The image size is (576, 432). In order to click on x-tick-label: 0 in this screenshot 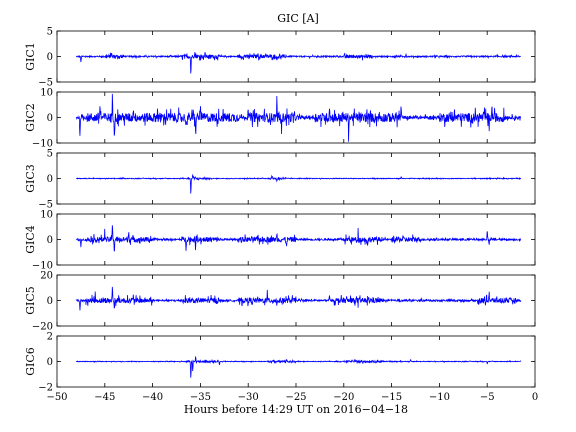, I will do `click(535, 397)`.